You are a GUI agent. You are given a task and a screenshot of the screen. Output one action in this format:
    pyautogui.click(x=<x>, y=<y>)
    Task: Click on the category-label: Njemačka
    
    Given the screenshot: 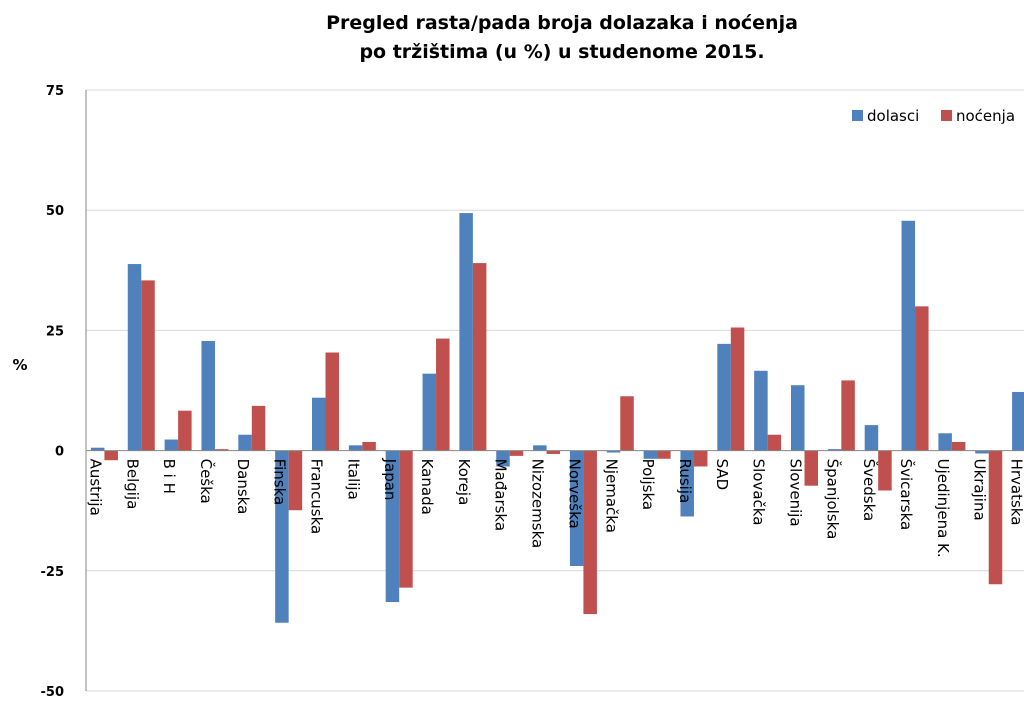 What is the action you would take?
    pyautogui.click(x=611, y=496)
    